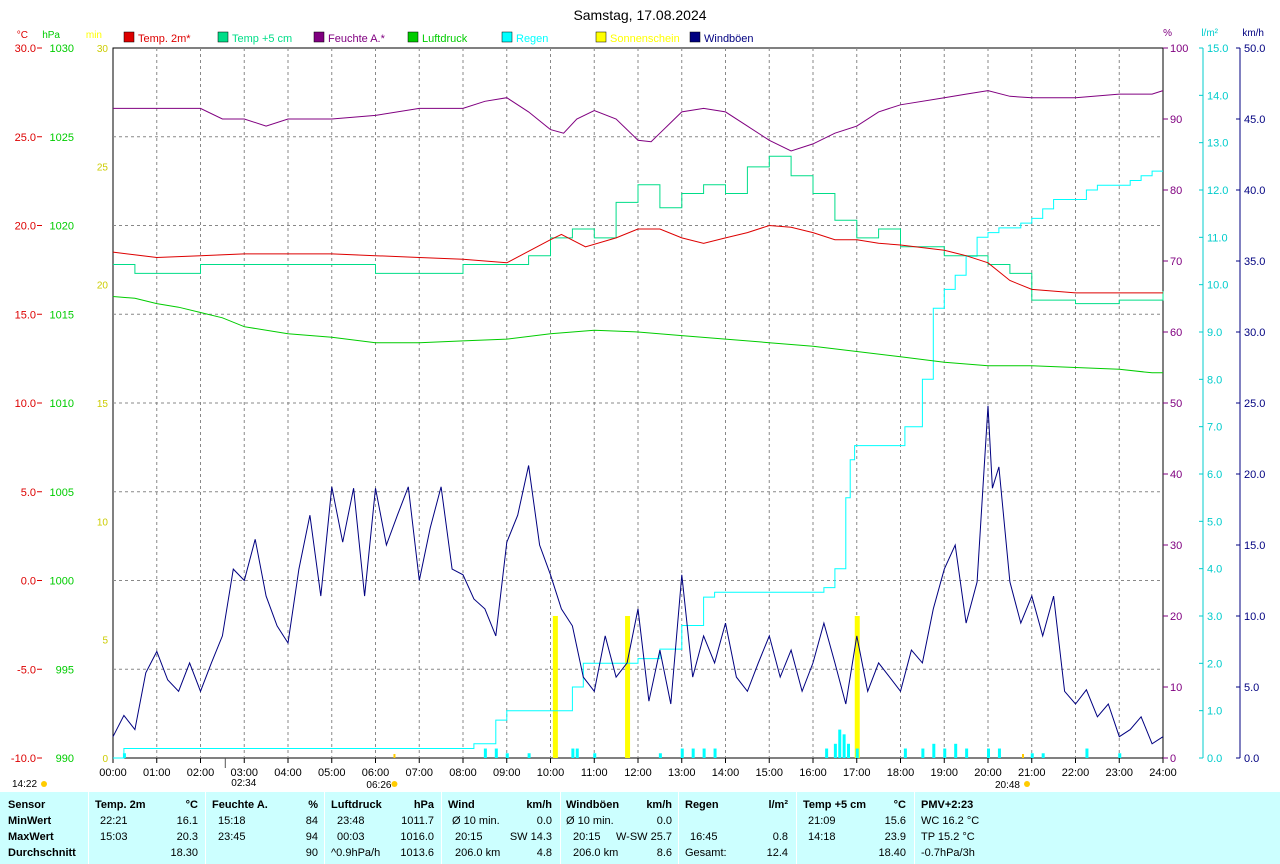 The image size is (1280, 864). I want to click on y-tick-label-rain: 5.0, so click(1214, 522).